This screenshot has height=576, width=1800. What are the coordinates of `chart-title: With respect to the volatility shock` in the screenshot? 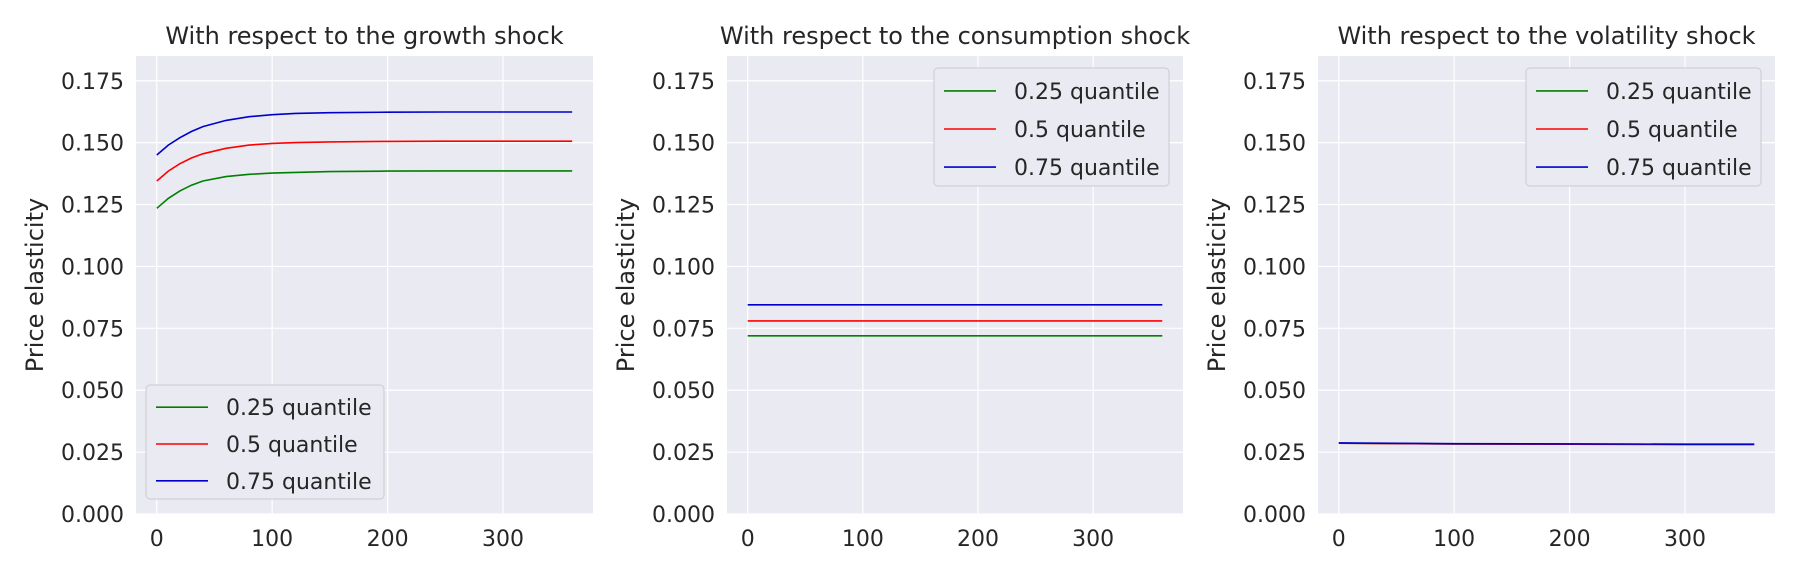 It's located at (1546, 36).